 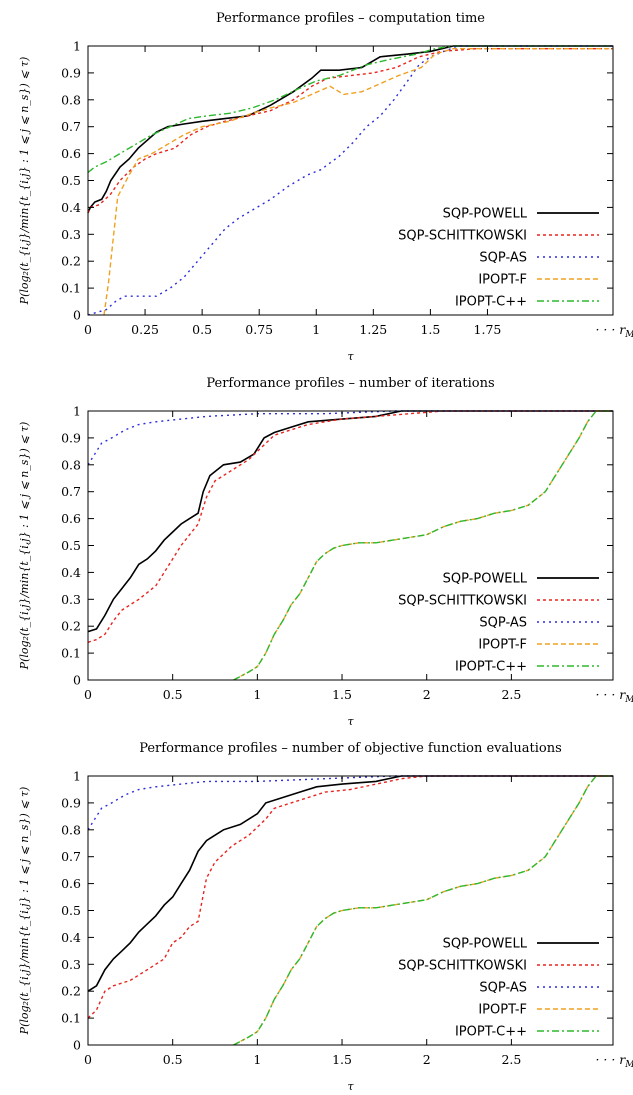 What do you see at coordinates (259, 329) in the screenshot?
I see `x-tick-label: 0.75` at bounding box center [259, 329].